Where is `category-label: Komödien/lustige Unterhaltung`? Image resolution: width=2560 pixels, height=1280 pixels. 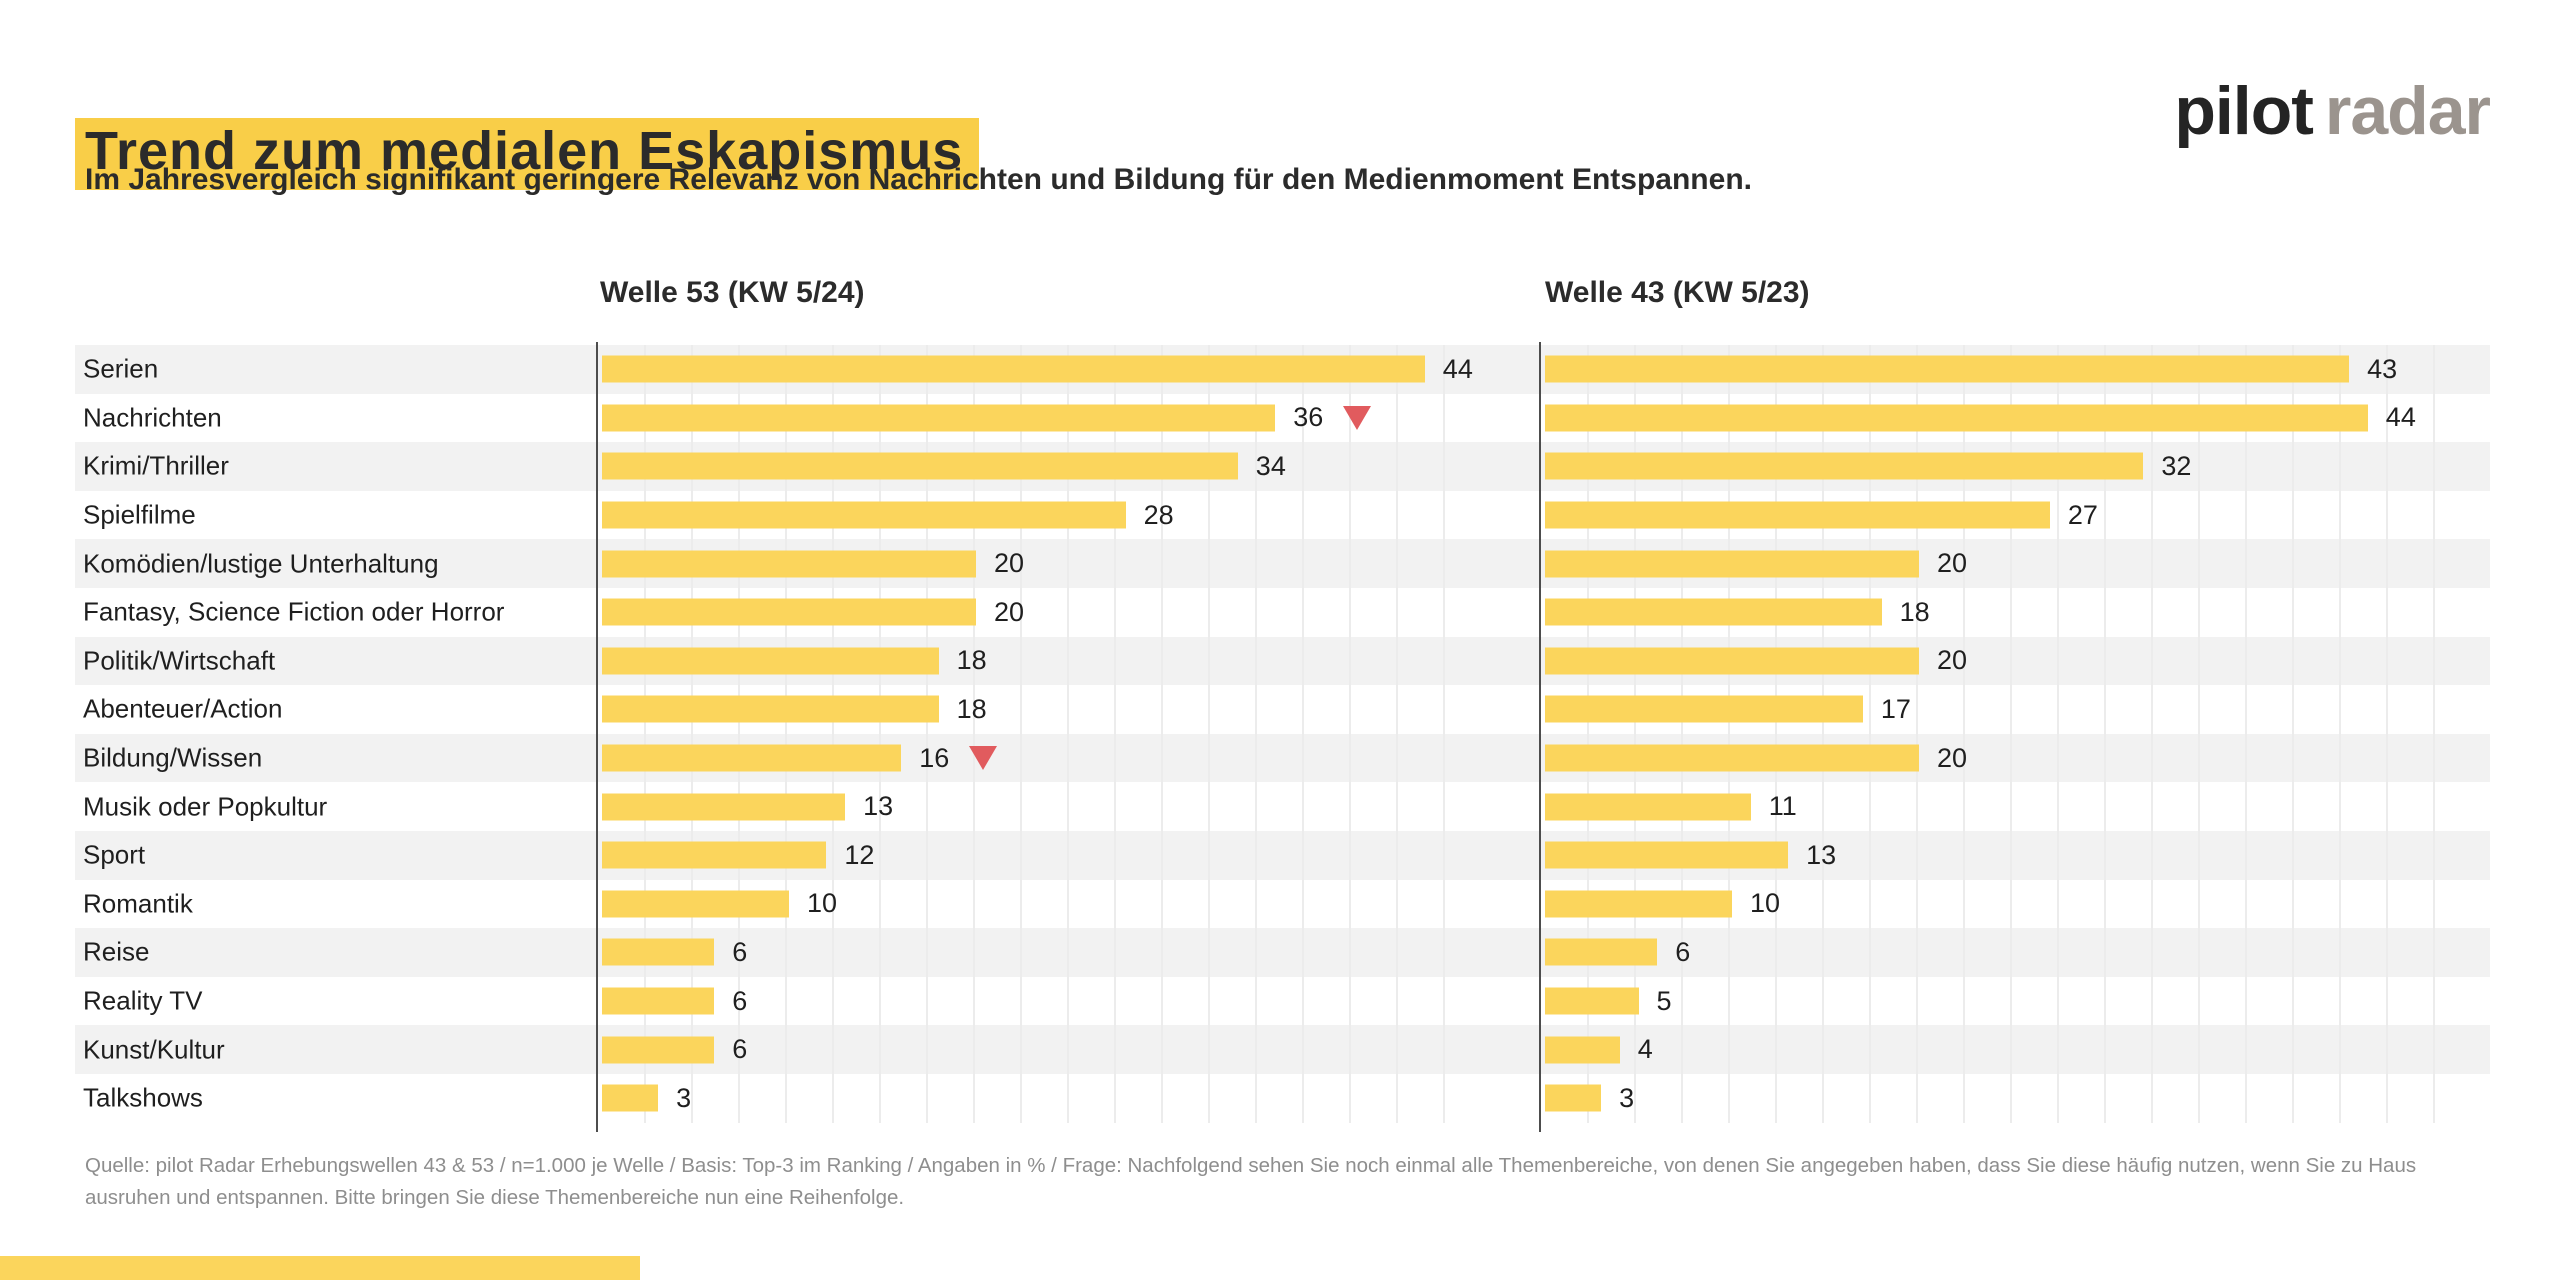 category-label: Komödien/lustige Unterhaltung is located at coordinates (261, 563).